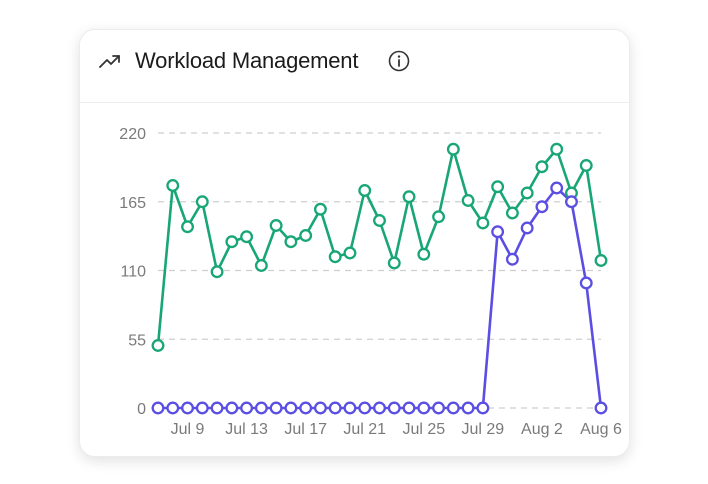 This screenshot has width=708, height=484. What do you see at coordinates (542, 429) in the screenshot?
I see `x-tick-label: Aug 2` at bounding box center [542, 429].